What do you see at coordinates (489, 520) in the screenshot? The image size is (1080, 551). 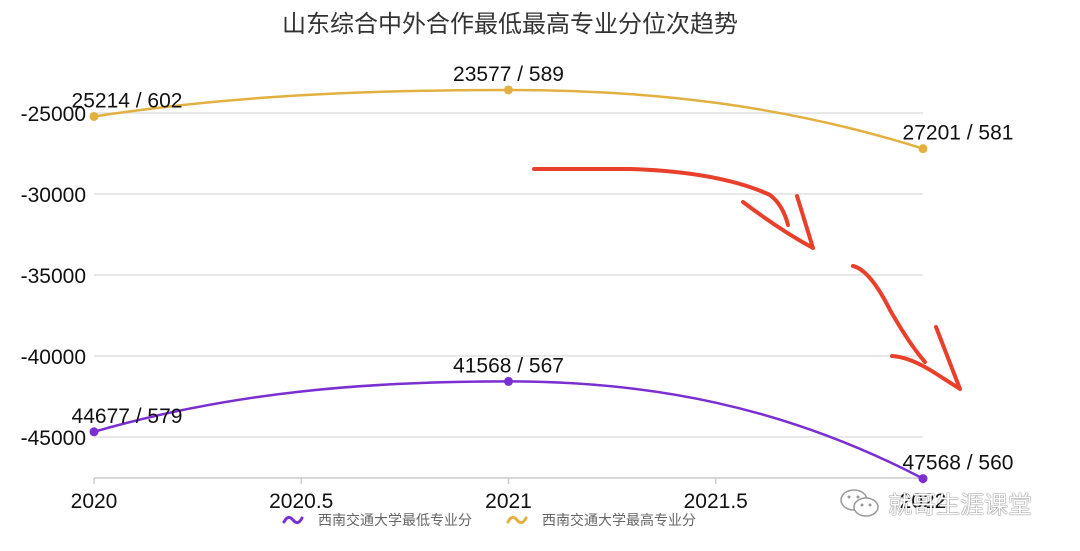 I see `chart-legend: 西南交通大学最低专业分 西南交通大学最高专业分` at bounding box center [489, 520].